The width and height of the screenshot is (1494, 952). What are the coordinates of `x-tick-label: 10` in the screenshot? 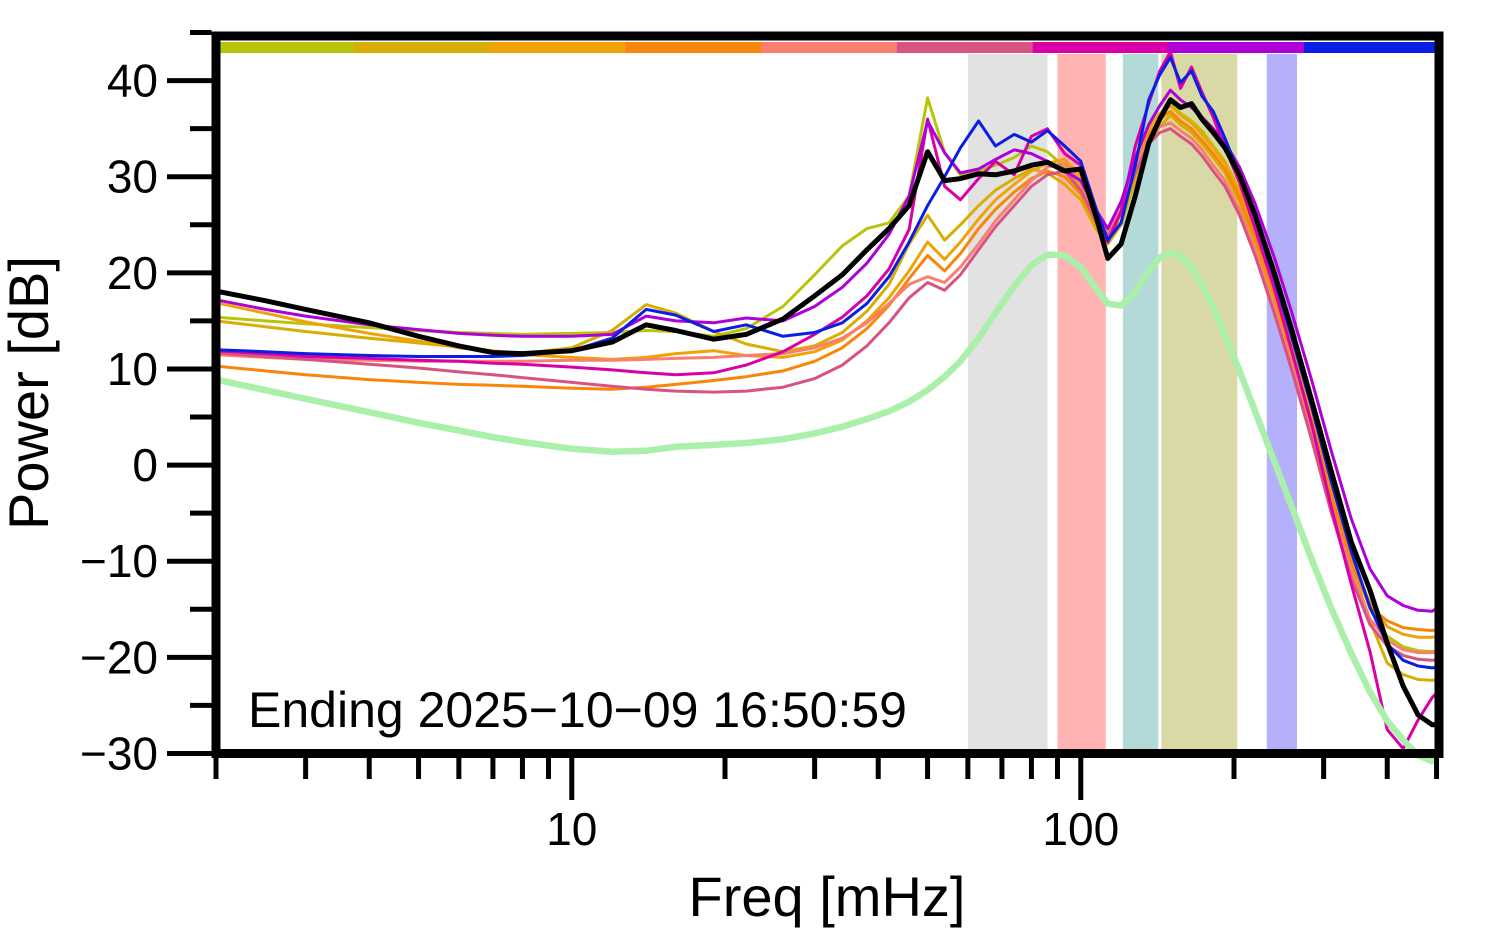 It's located at (571, 829).